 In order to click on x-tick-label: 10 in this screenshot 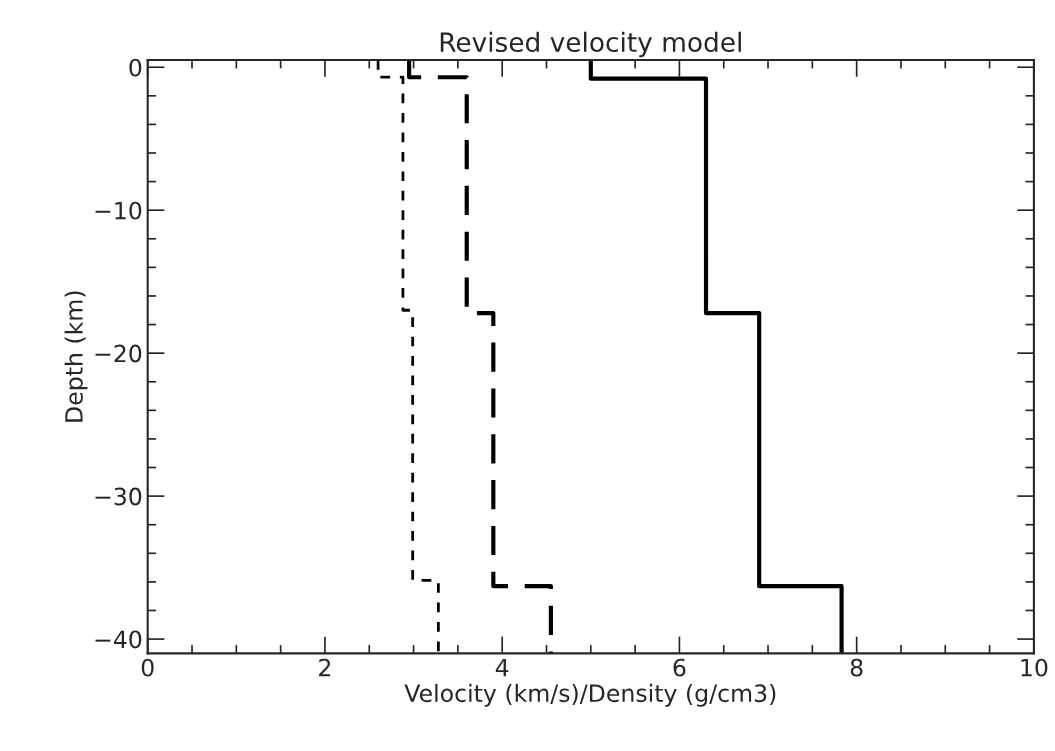, I will do `click(1034, 667)`.